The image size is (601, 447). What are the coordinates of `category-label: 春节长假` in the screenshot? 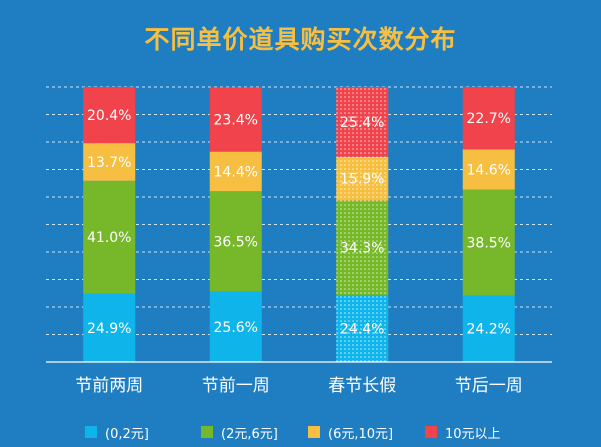 It's located at (362, 386).